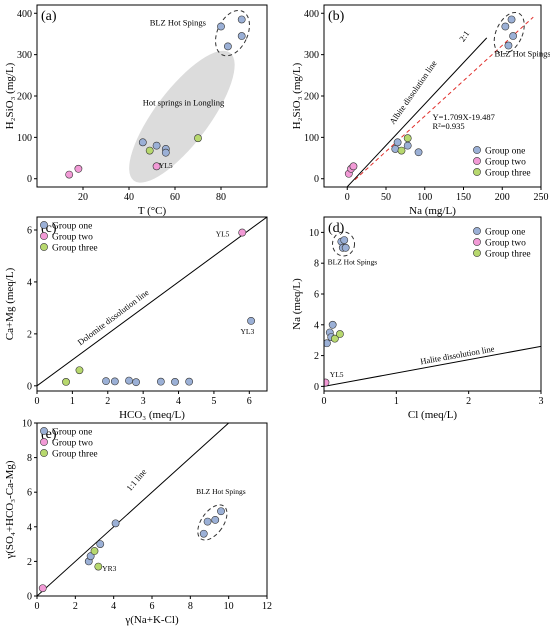  I want to click on x-tick-label: 60, so click(175, 197).